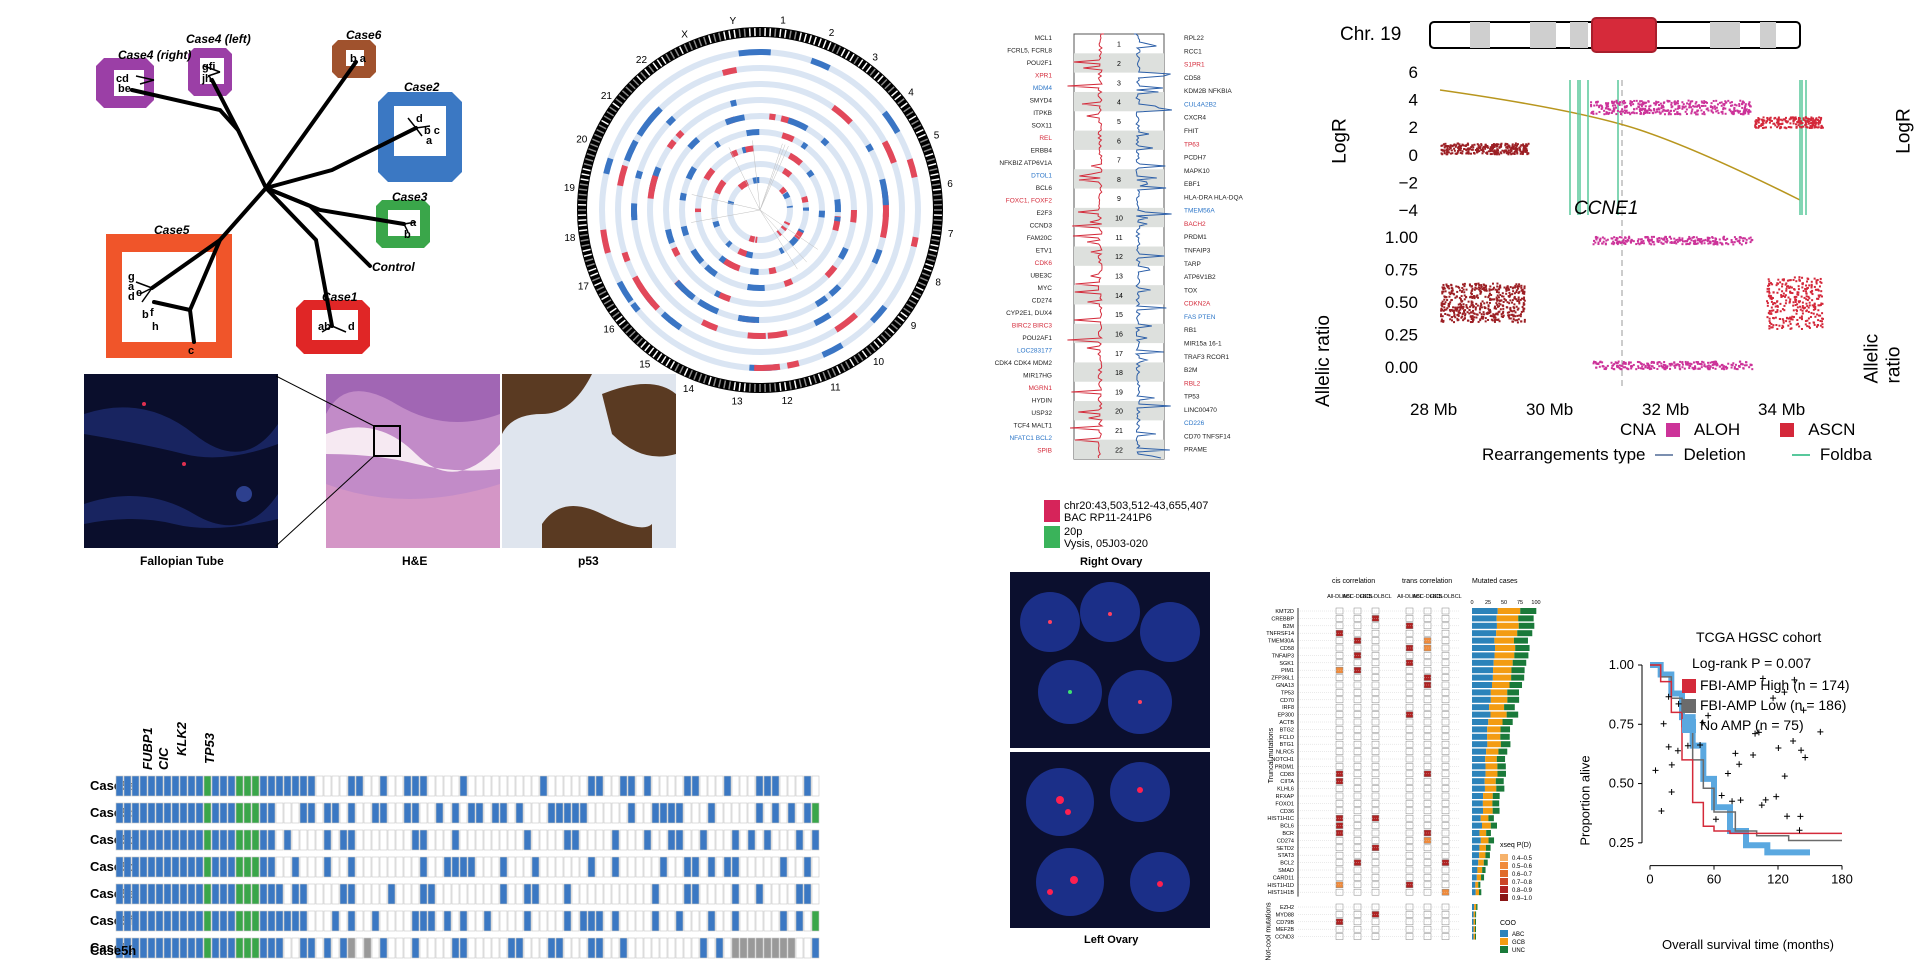 This screenshot has height=970, width=1915. What do you see at coordinates (1110, 840) in the screenshot?
I see `left-ovary-image` at bounding box center [1110, 840].